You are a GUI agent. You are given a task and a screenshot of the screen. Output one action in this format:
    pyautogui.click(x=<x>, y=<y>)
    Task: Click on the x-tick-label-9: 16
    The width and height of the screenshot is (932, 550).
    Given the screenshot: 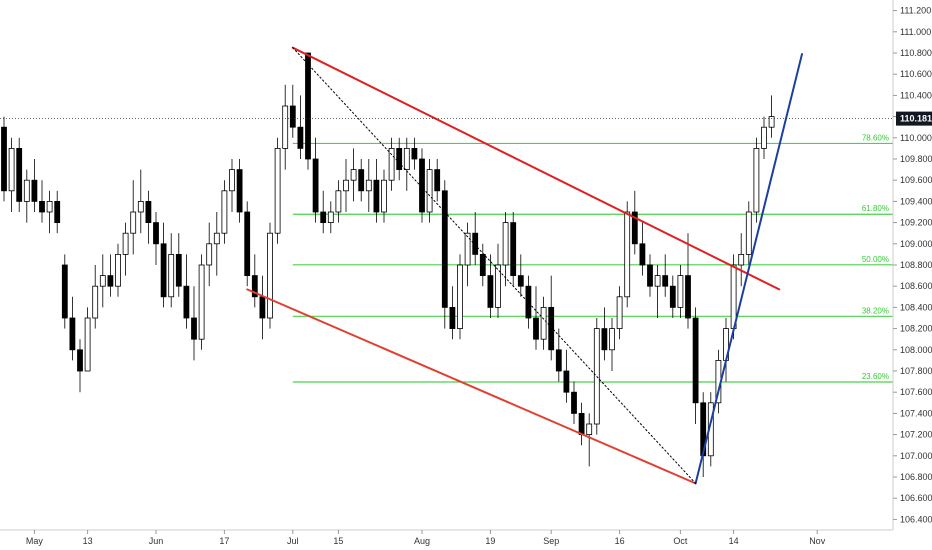 What is the action you would take?
    pyautogui.click(x=620, y=541)
    